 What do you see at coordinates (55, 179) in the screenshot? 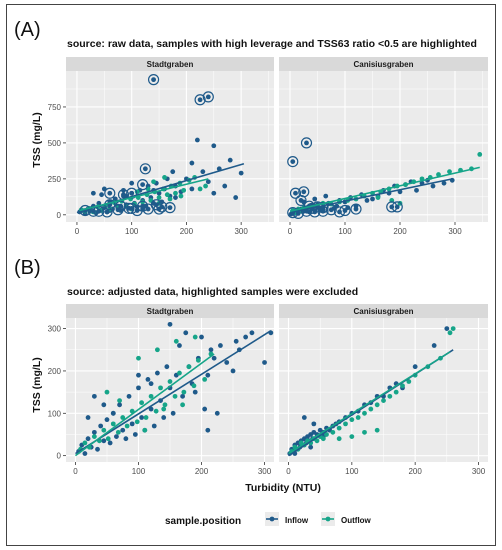
I see `y-tick-label: 250` at bounding box center [55, 179].